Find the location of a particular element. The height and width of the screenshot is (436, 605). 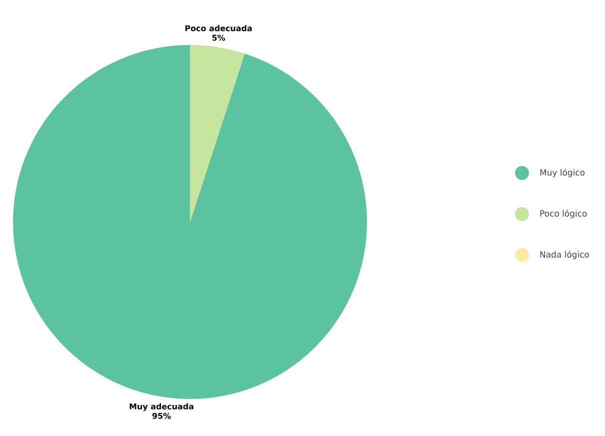

legend-label: Poco lógico is located at coordinates (563, 214).